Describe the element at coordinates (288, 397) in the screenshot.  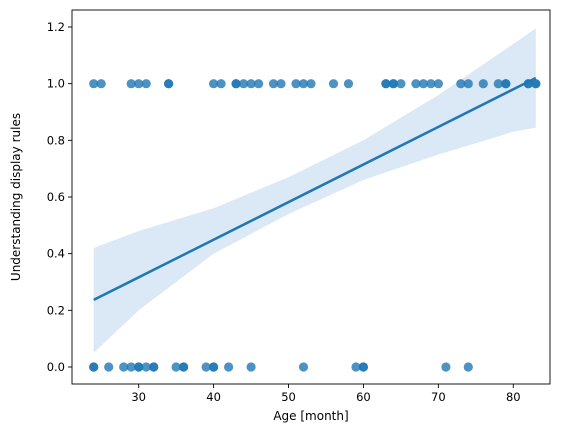
I see `x-tick-label: 50` at that location.